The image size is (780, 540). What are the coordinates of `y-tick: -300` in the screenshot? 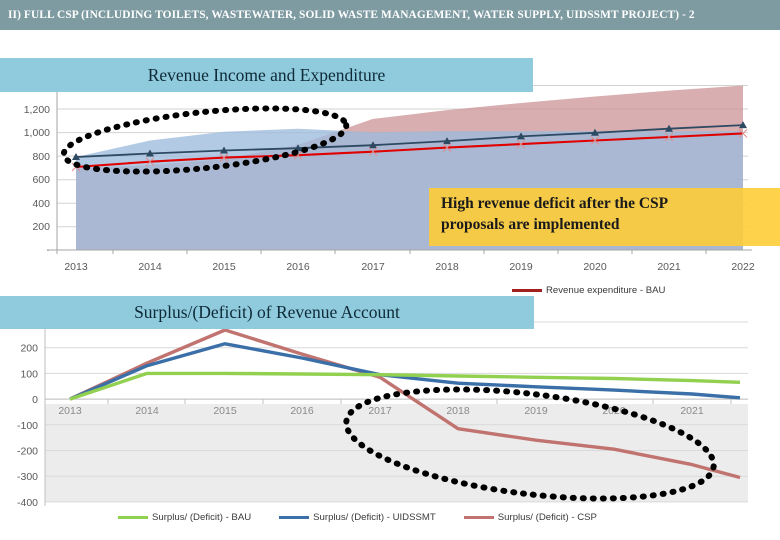 It's located at (27, 477).